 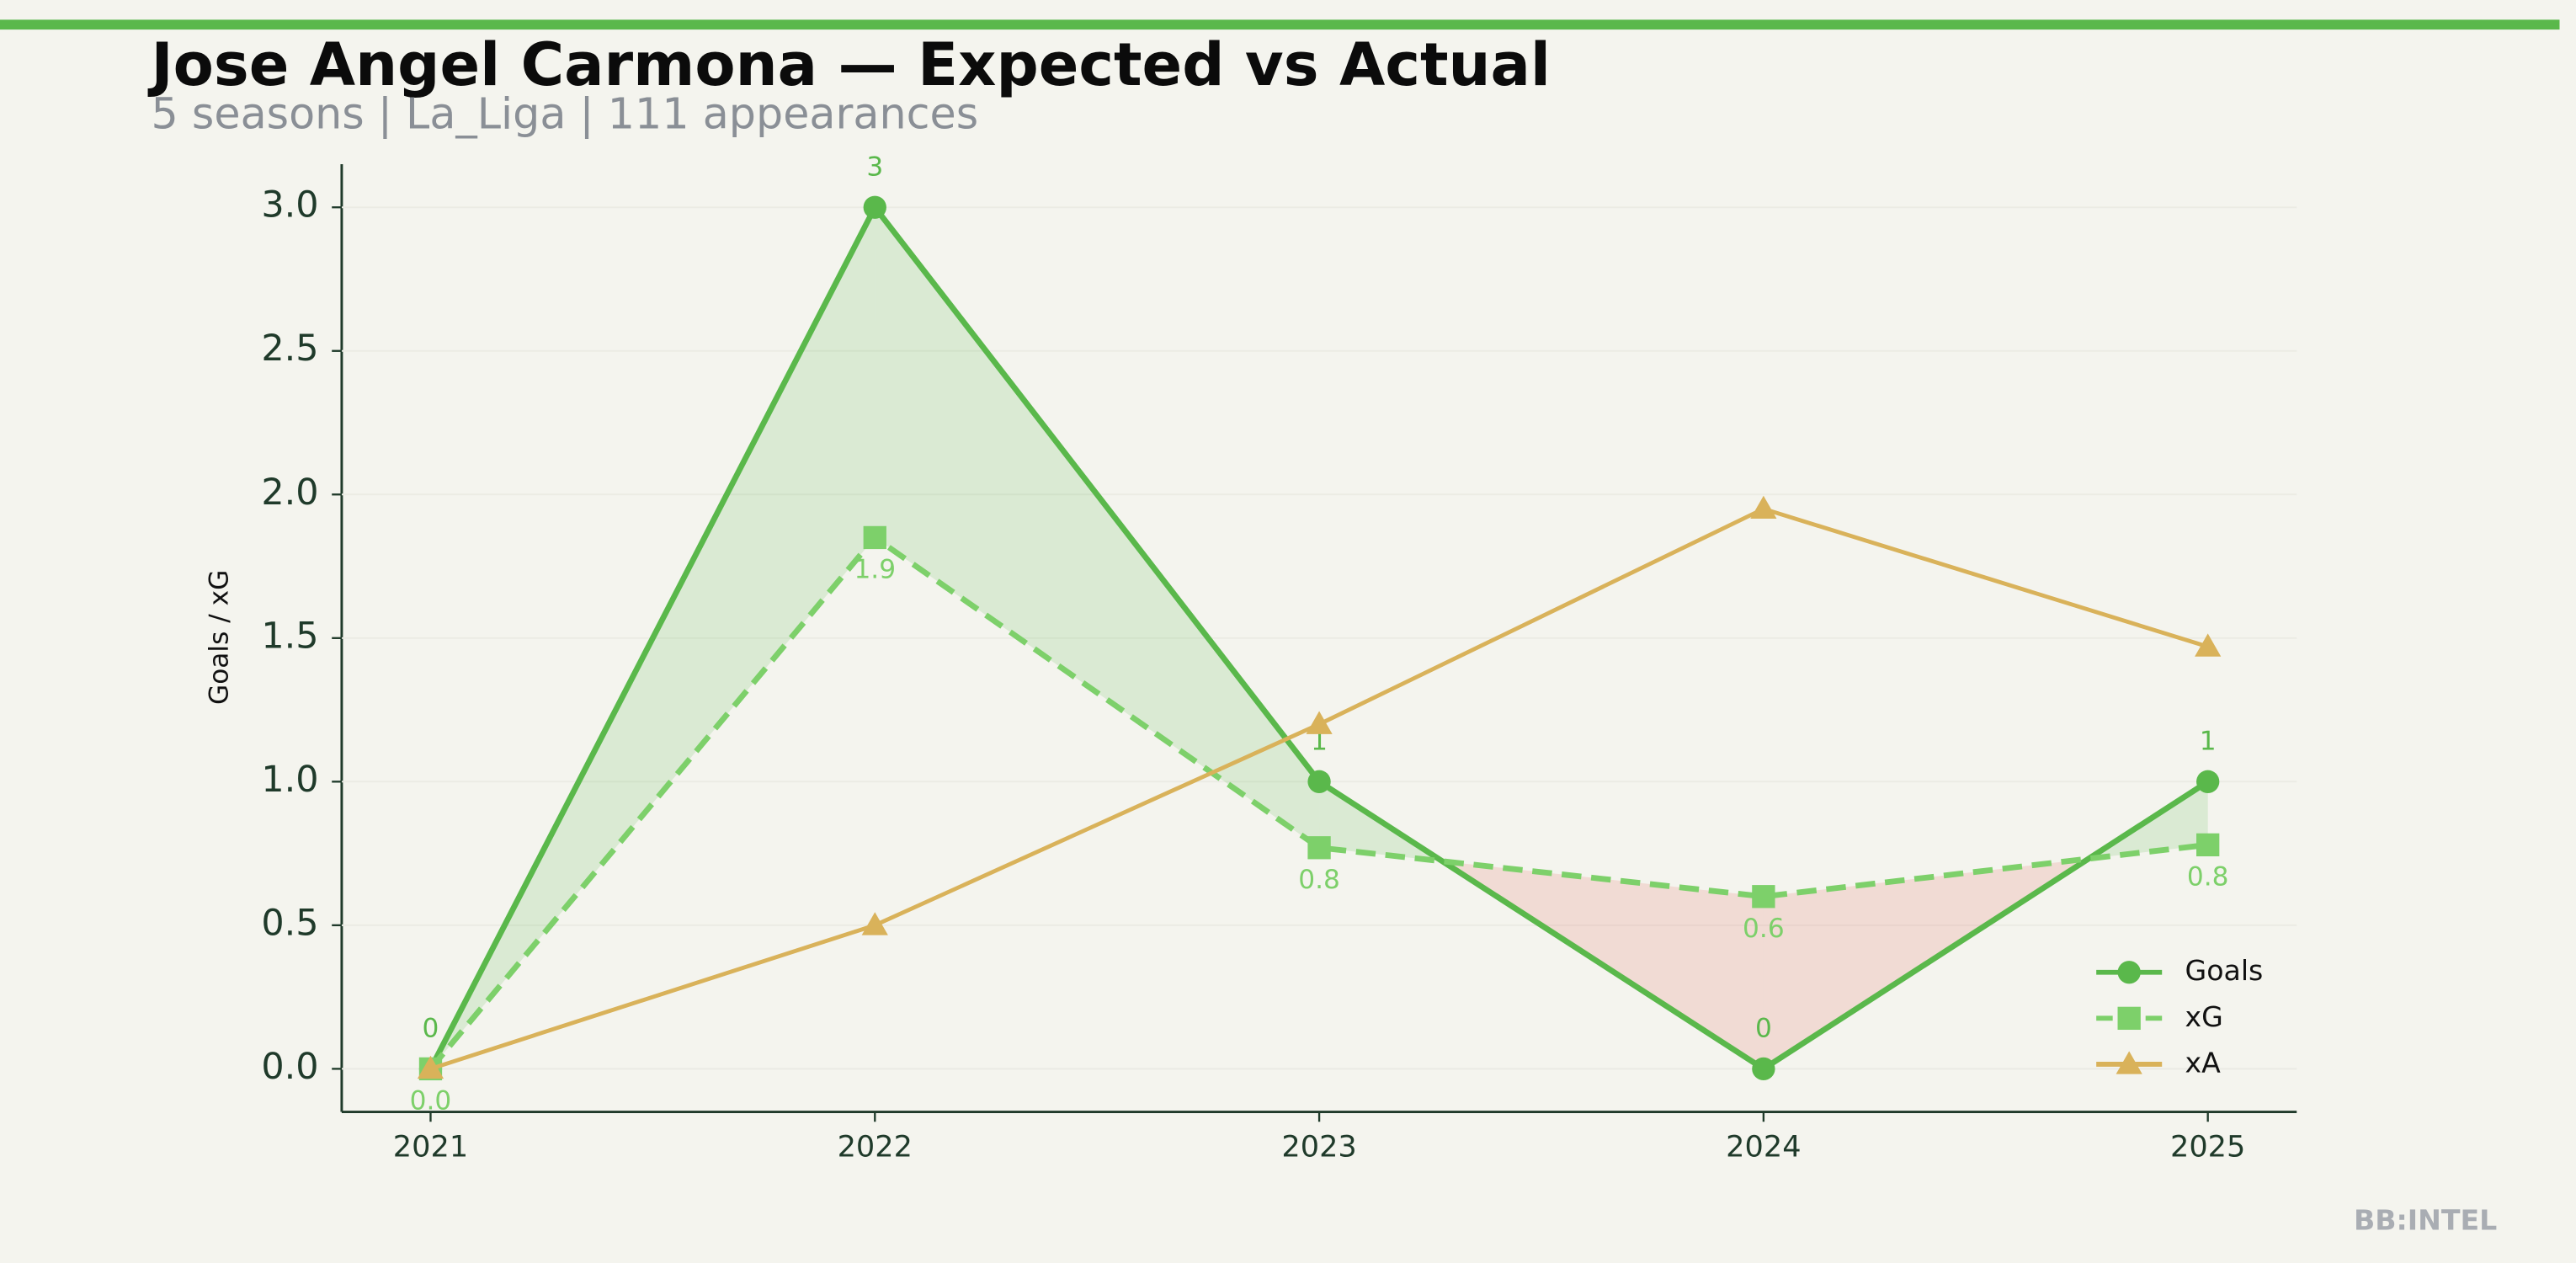 What do you see at coordinates (2204, 1016) in the screenshot?
I see `legend-label: xG` at bounding box center [2204, 1016].